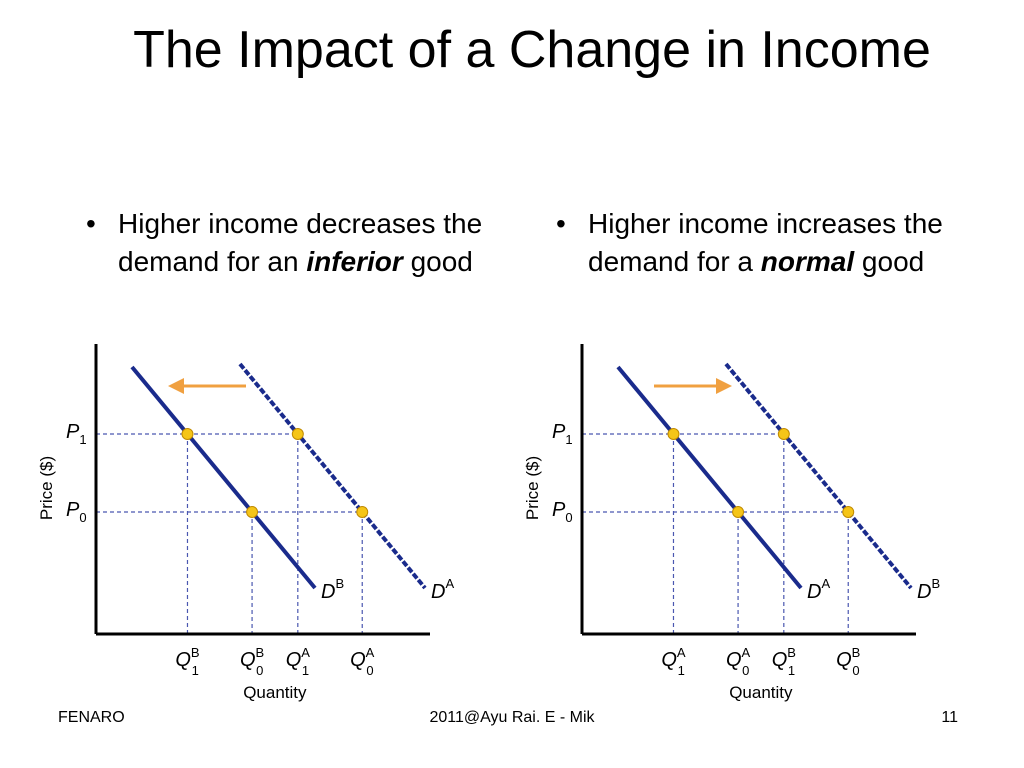  I want to click on bullet-emphasis: normal, so click(807, 261).